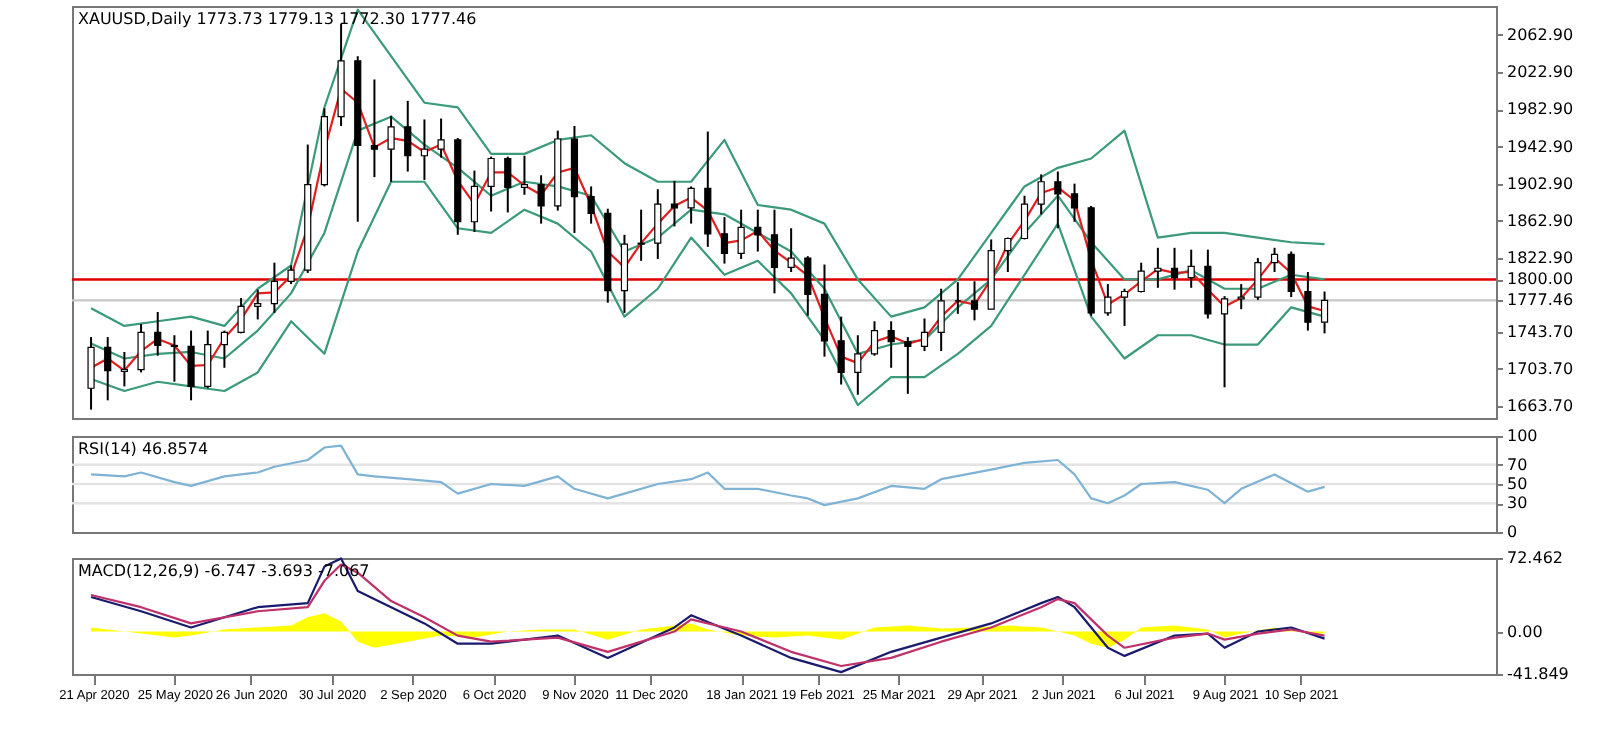 The height and width of the screenshot is (740, 1600). Describe the element at coordinates (1517, 464) in the screenshot. I see `y-tick-label: 70` at that location.